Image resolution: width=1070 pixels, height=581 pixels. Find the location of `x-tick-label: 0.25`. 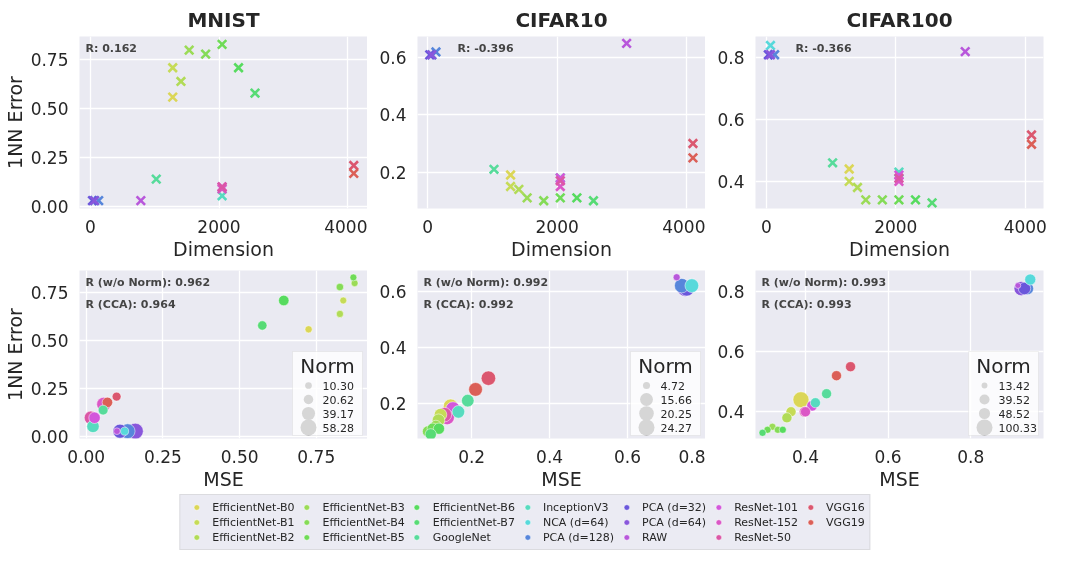

x-tick-label: 0.25 is located at coordinates (163, 456).